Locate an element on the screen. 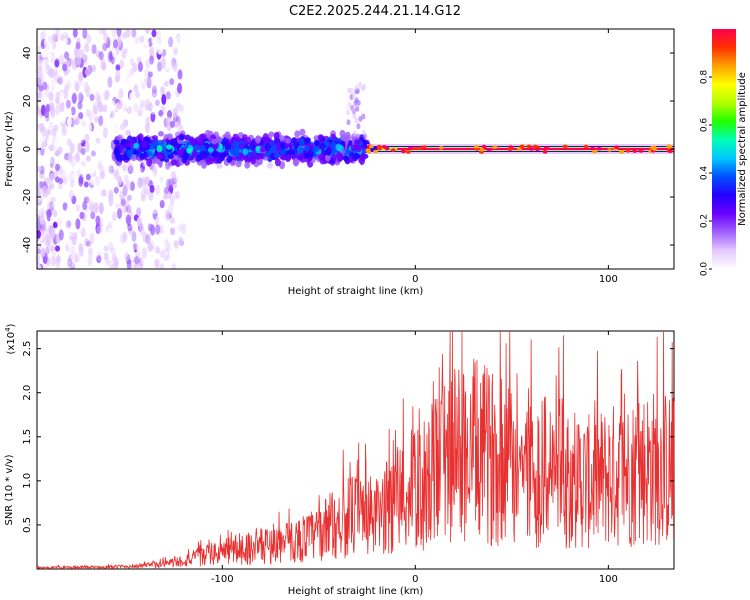 The image size is (750, 600). snr-exponent-power: 4 is located at coordinates (8, 329).